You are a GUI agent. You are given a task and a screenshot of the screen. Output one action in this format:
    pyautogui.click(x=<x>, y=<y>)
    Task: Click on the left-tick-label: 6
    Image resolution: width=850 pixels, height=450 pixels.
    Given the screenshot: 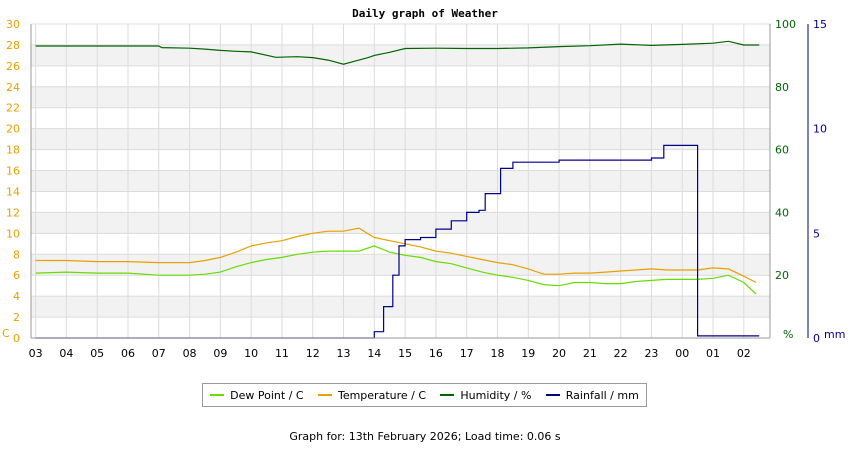 What is the action you would take?
    pyautogui.click(x=16, y=275)
    